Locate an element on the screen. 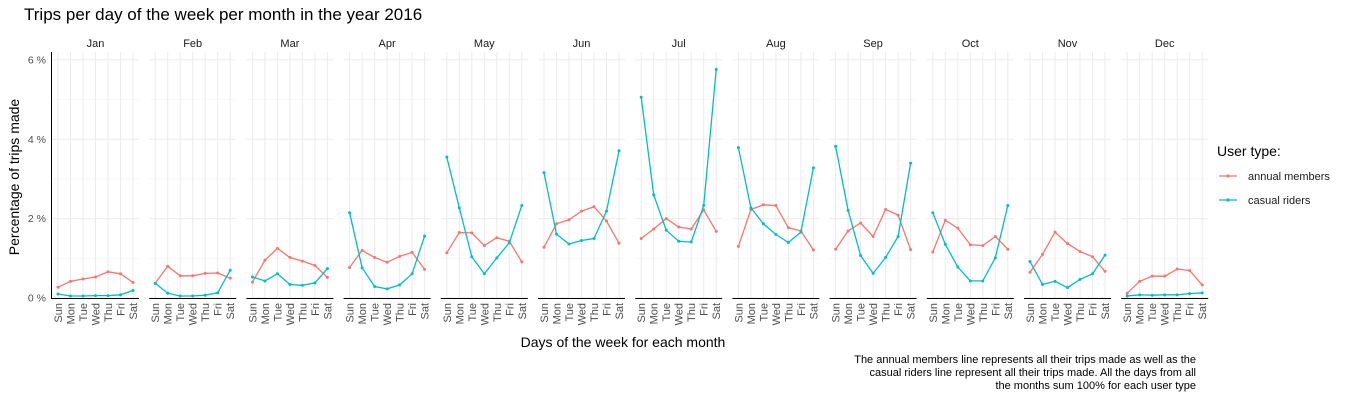 This screenshot has width=1350, height=400. x-axis-title: Days of the week for each month is located at coordinates (623, 342).